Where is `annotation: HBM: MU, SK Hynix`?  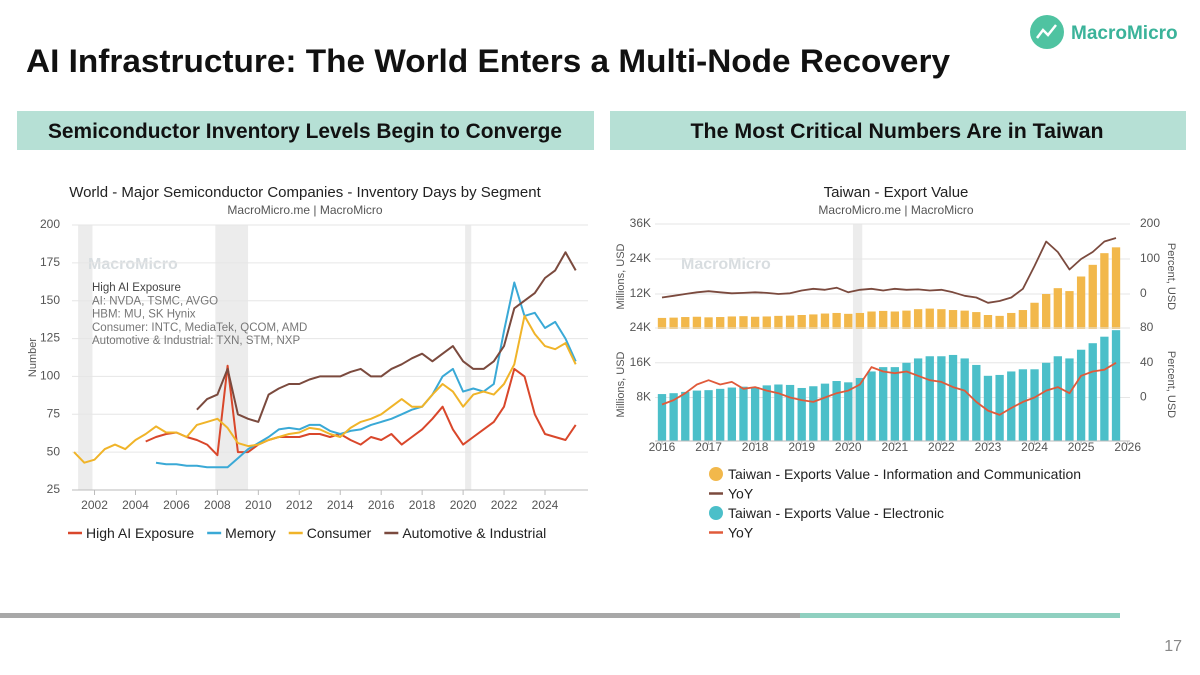
annotation: HBM: MU, SK Hynix is located at coordinates (144, 315).